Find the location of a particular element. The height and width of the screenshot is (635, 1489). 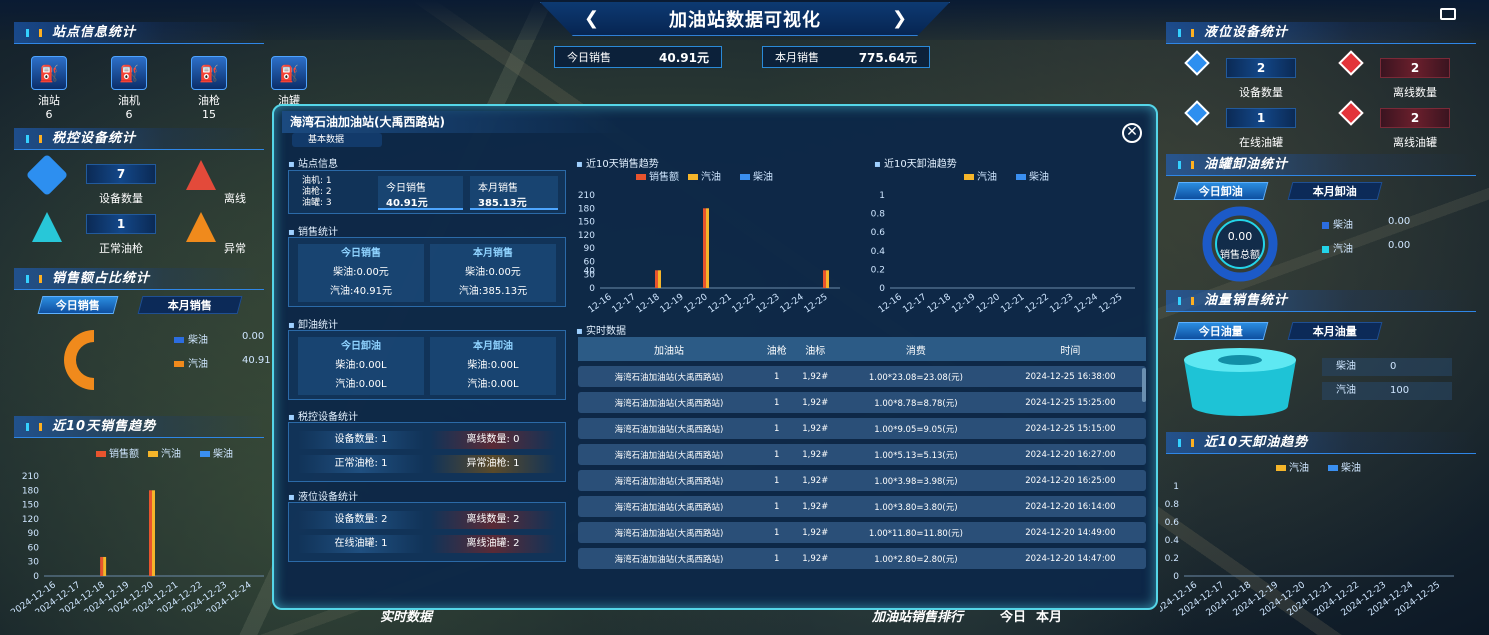

prev-arrow-icon: ❮ is located at coordinates (592, 18).